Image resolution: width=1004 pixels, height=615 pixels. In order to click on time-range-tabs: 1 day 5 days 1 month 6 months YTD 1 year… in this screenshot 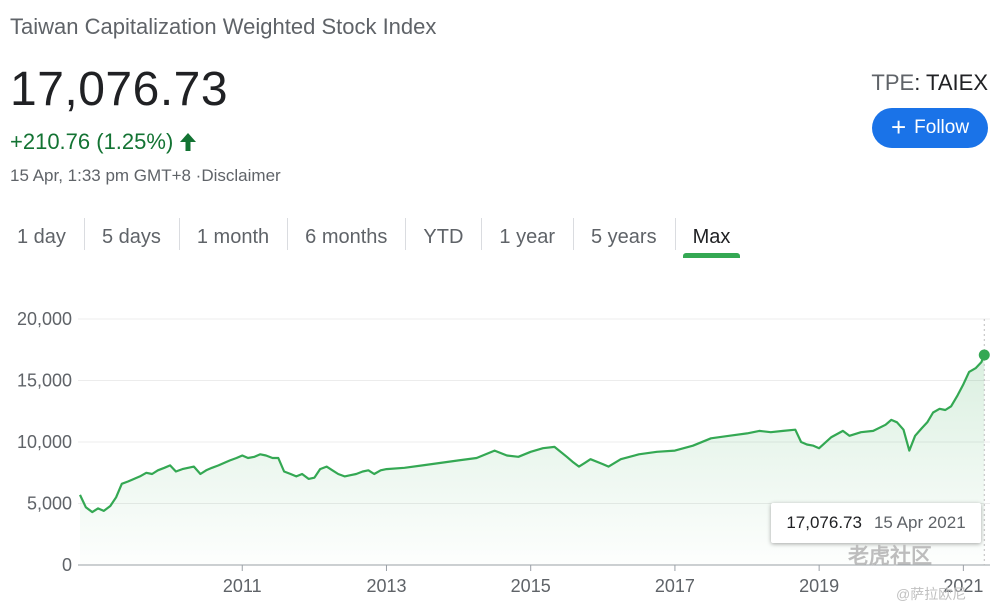, I will do `click(374, 237)`.